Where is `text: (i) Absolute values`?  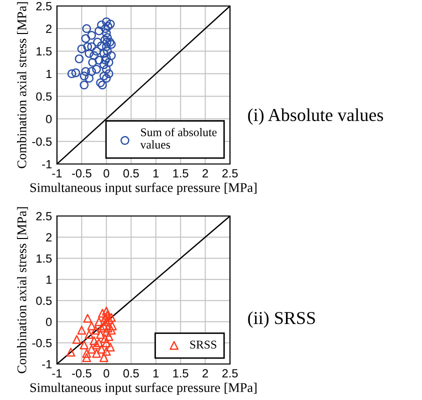 text: (i) Absolute values is located at coordinates (316, 116).